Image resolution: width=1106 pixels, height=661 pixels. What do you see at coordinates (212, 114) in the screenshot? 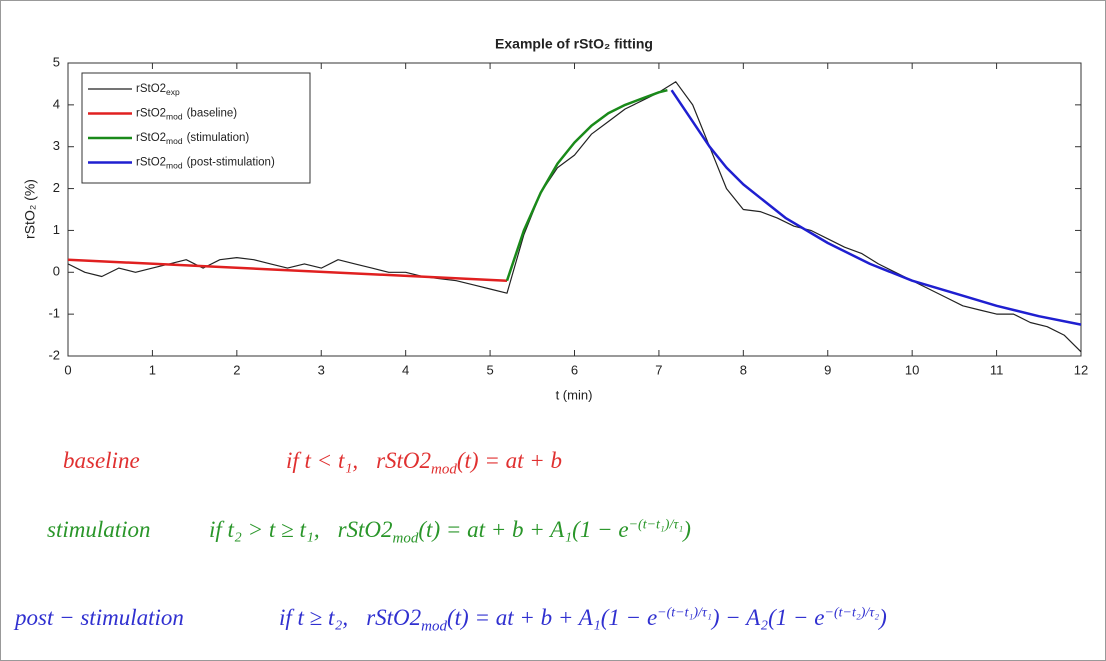
I see `legend-text: (baseline)` at bounding box center [212, 114].